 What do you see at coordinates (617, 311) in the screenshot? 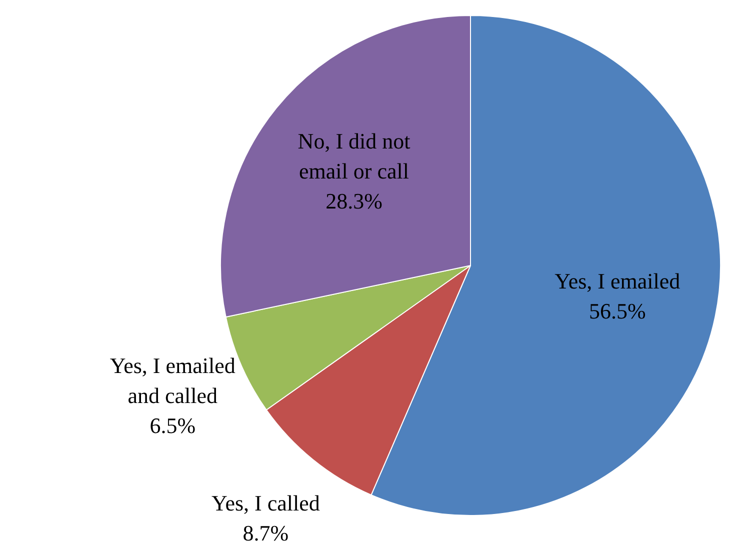
I see `data-label: 56.5%` at bounding box center [617, 311].